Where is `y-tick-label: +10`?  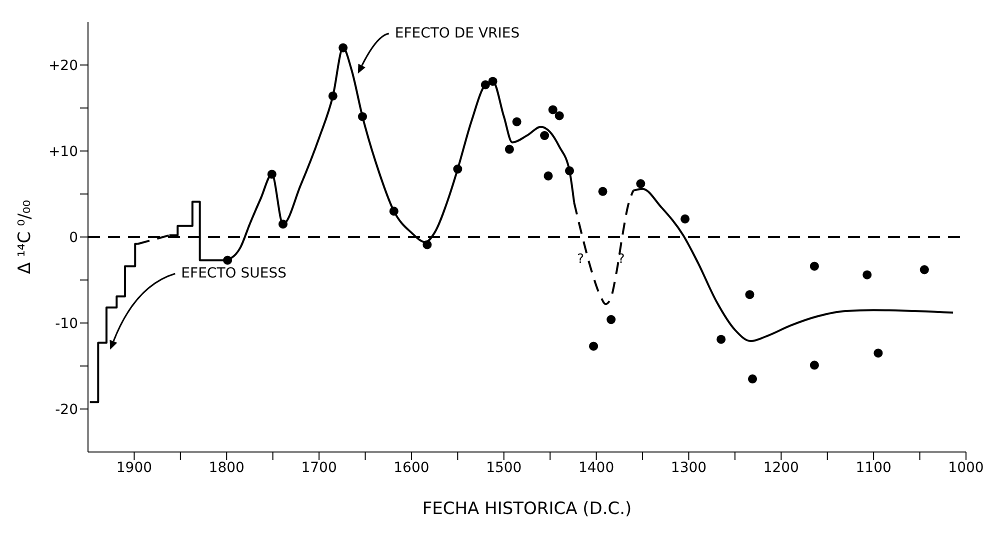
y-tick-label: +10 is located at coordinates (63, 152).